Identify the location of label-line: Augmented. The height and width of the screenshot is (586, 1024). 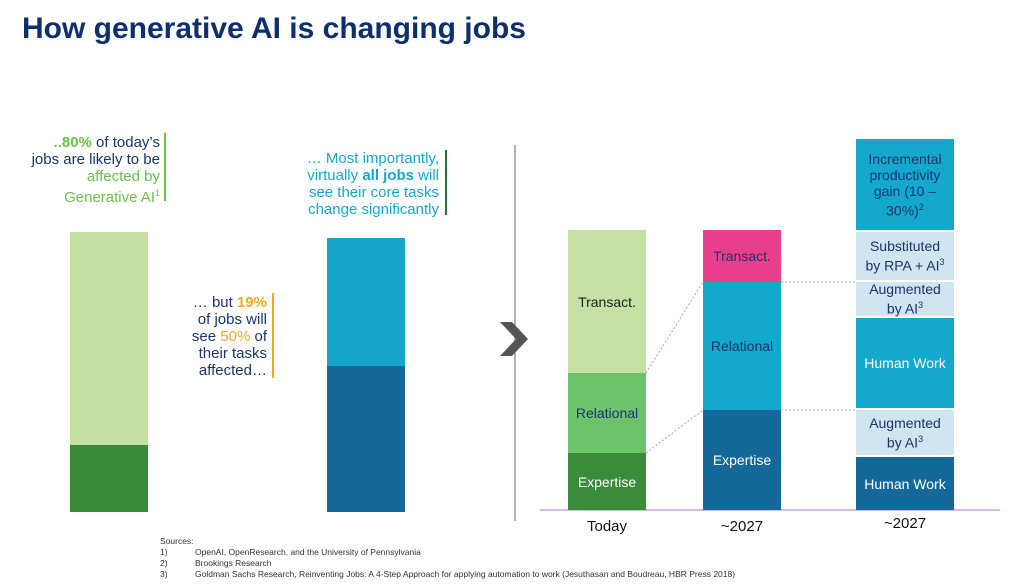
(905, 423).